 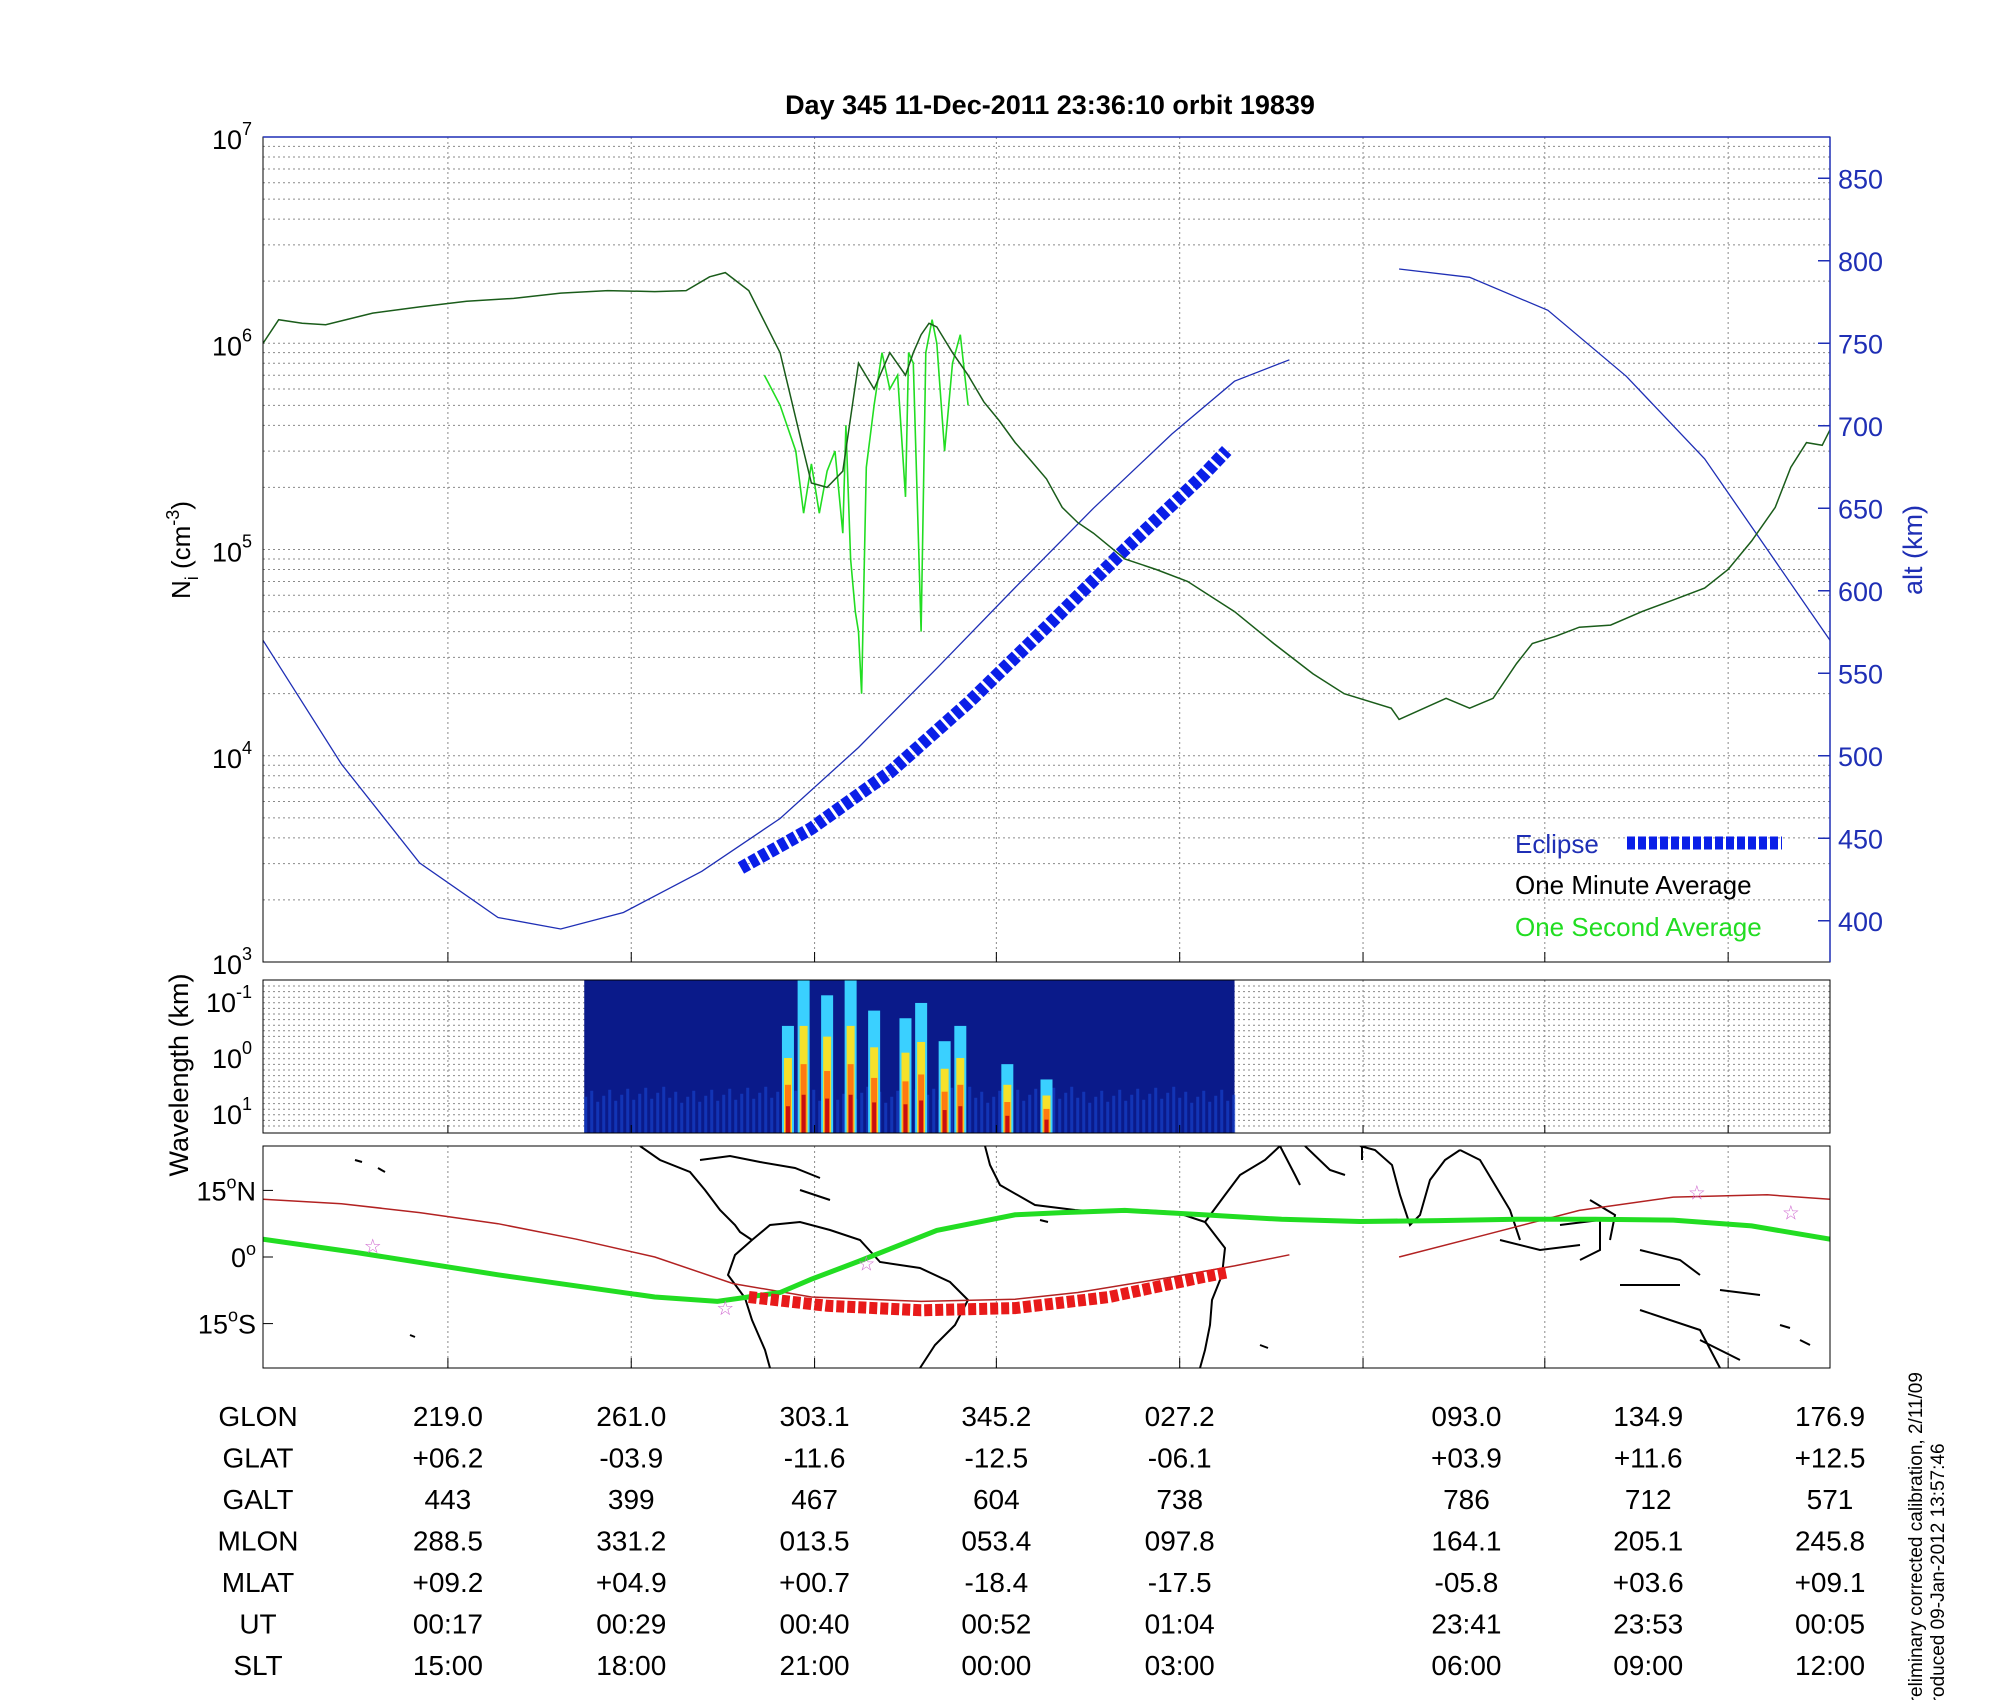 I want to click on legend-one-second-label: One Second Average, so click(x=1638, y=927).